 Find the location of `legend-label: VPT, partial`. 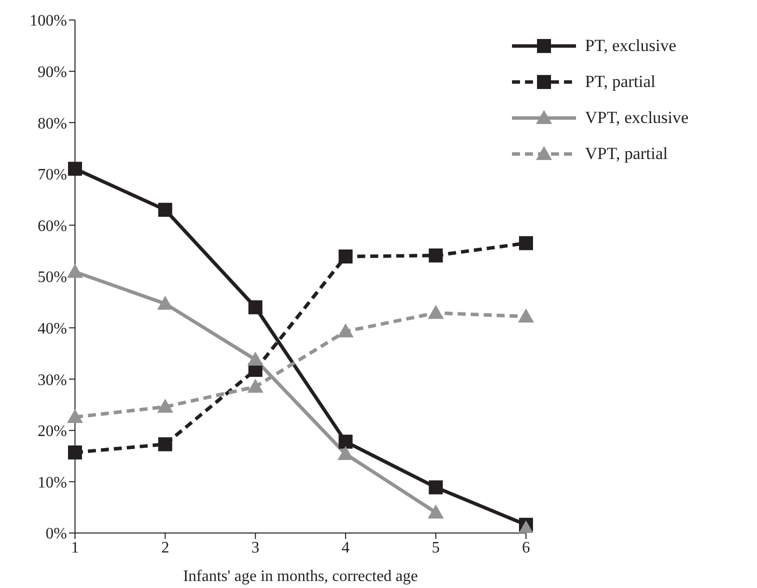

legend-label: VPT, partial is located at coordinates (626, 154).